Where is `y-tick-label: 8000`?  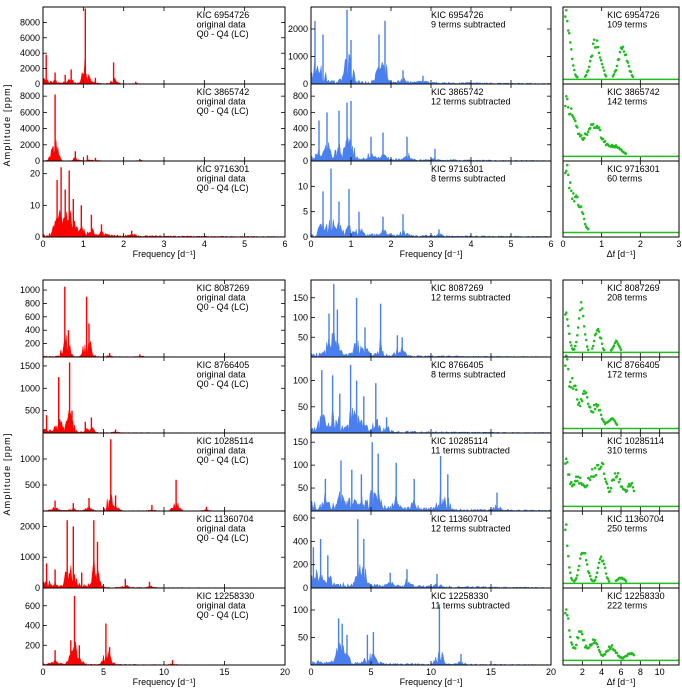
y-tick-label: 8000 is located at coordinates (30, 96).